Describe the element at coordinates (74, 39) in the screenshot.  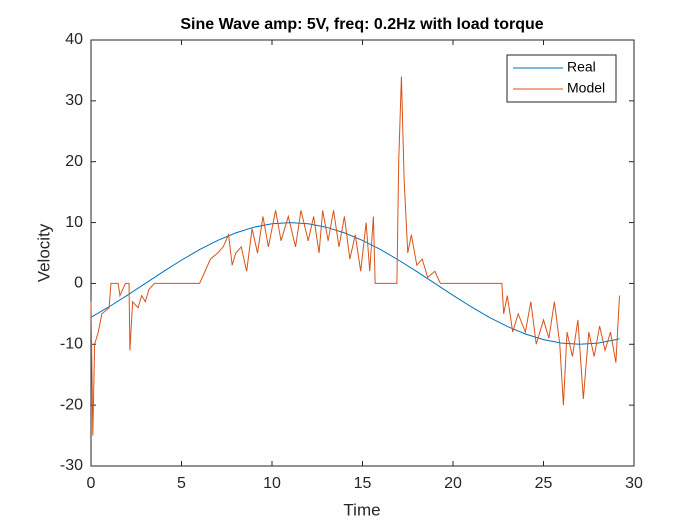
I see `y-tick-label: 40` at that location.